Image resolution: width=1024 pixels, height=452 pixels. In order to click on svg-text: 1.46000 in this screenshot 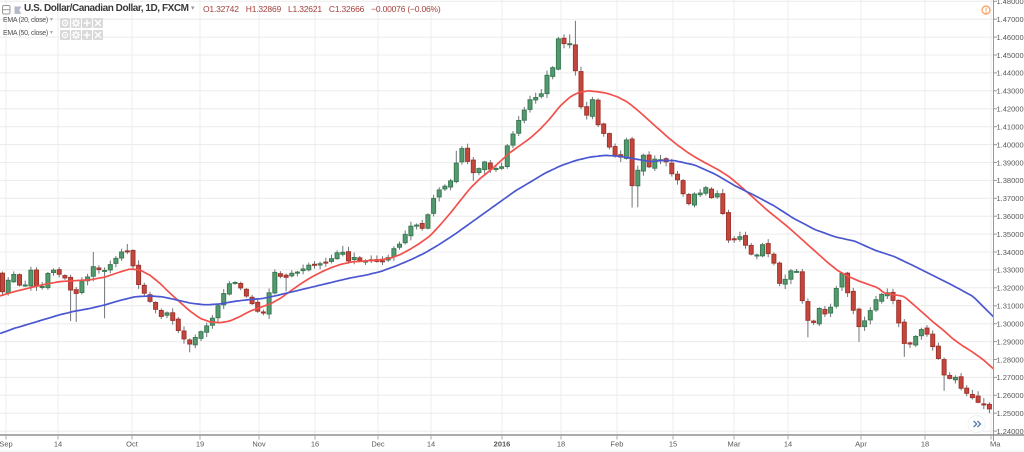, I will do `click(1010, 37)`.